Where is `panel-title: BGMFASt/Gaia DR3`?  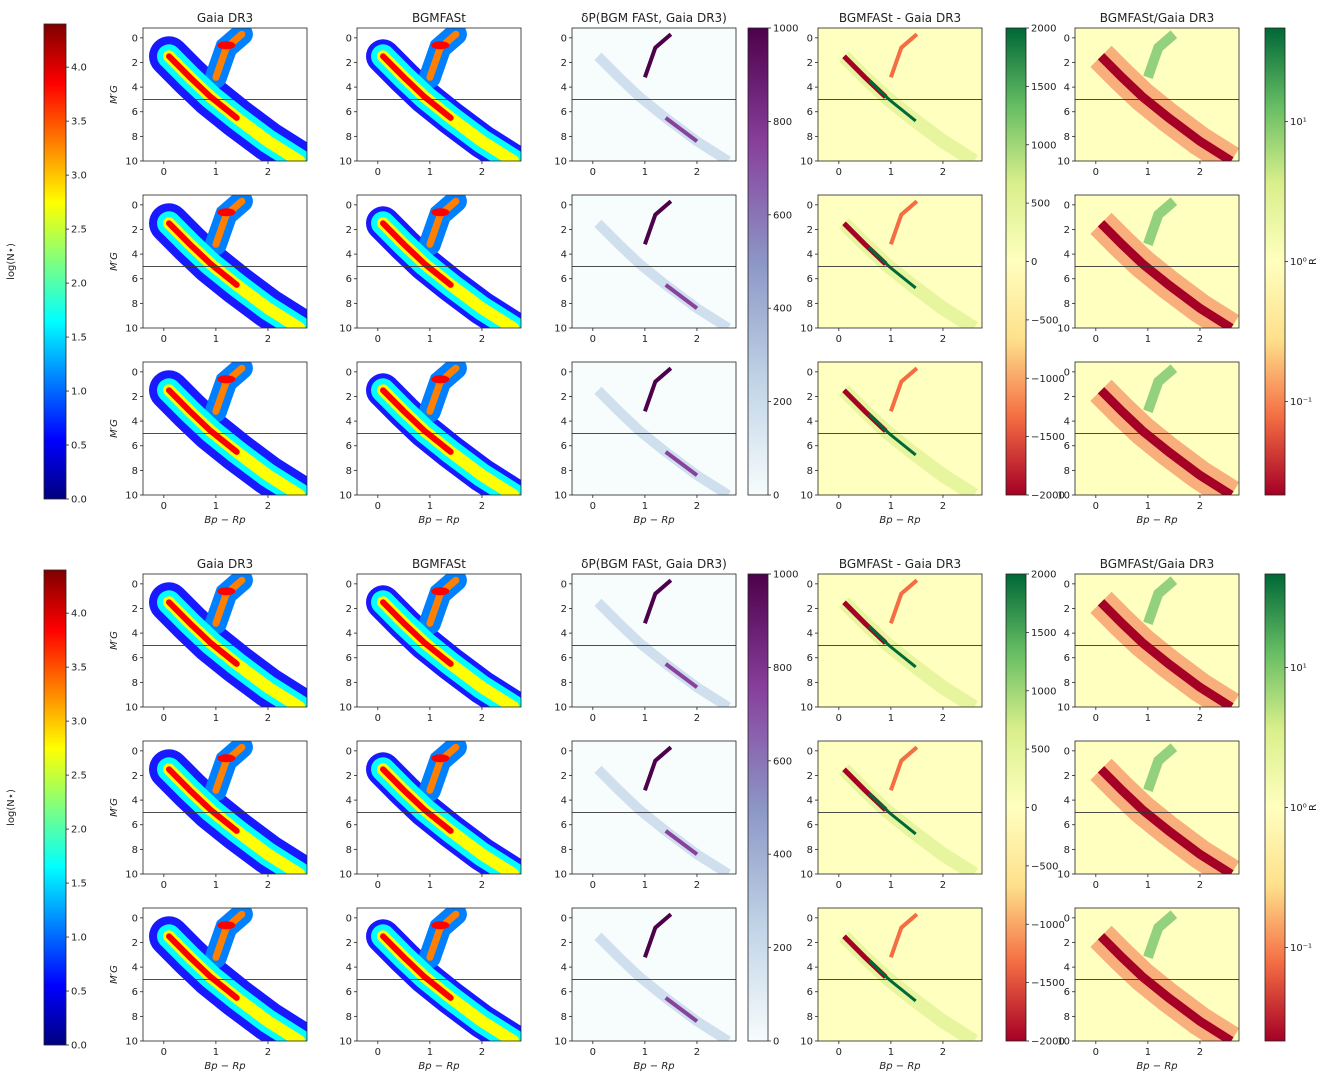
panel-title: BGMFASt/Gaia DR3 is located at coordinates (1157, 18).